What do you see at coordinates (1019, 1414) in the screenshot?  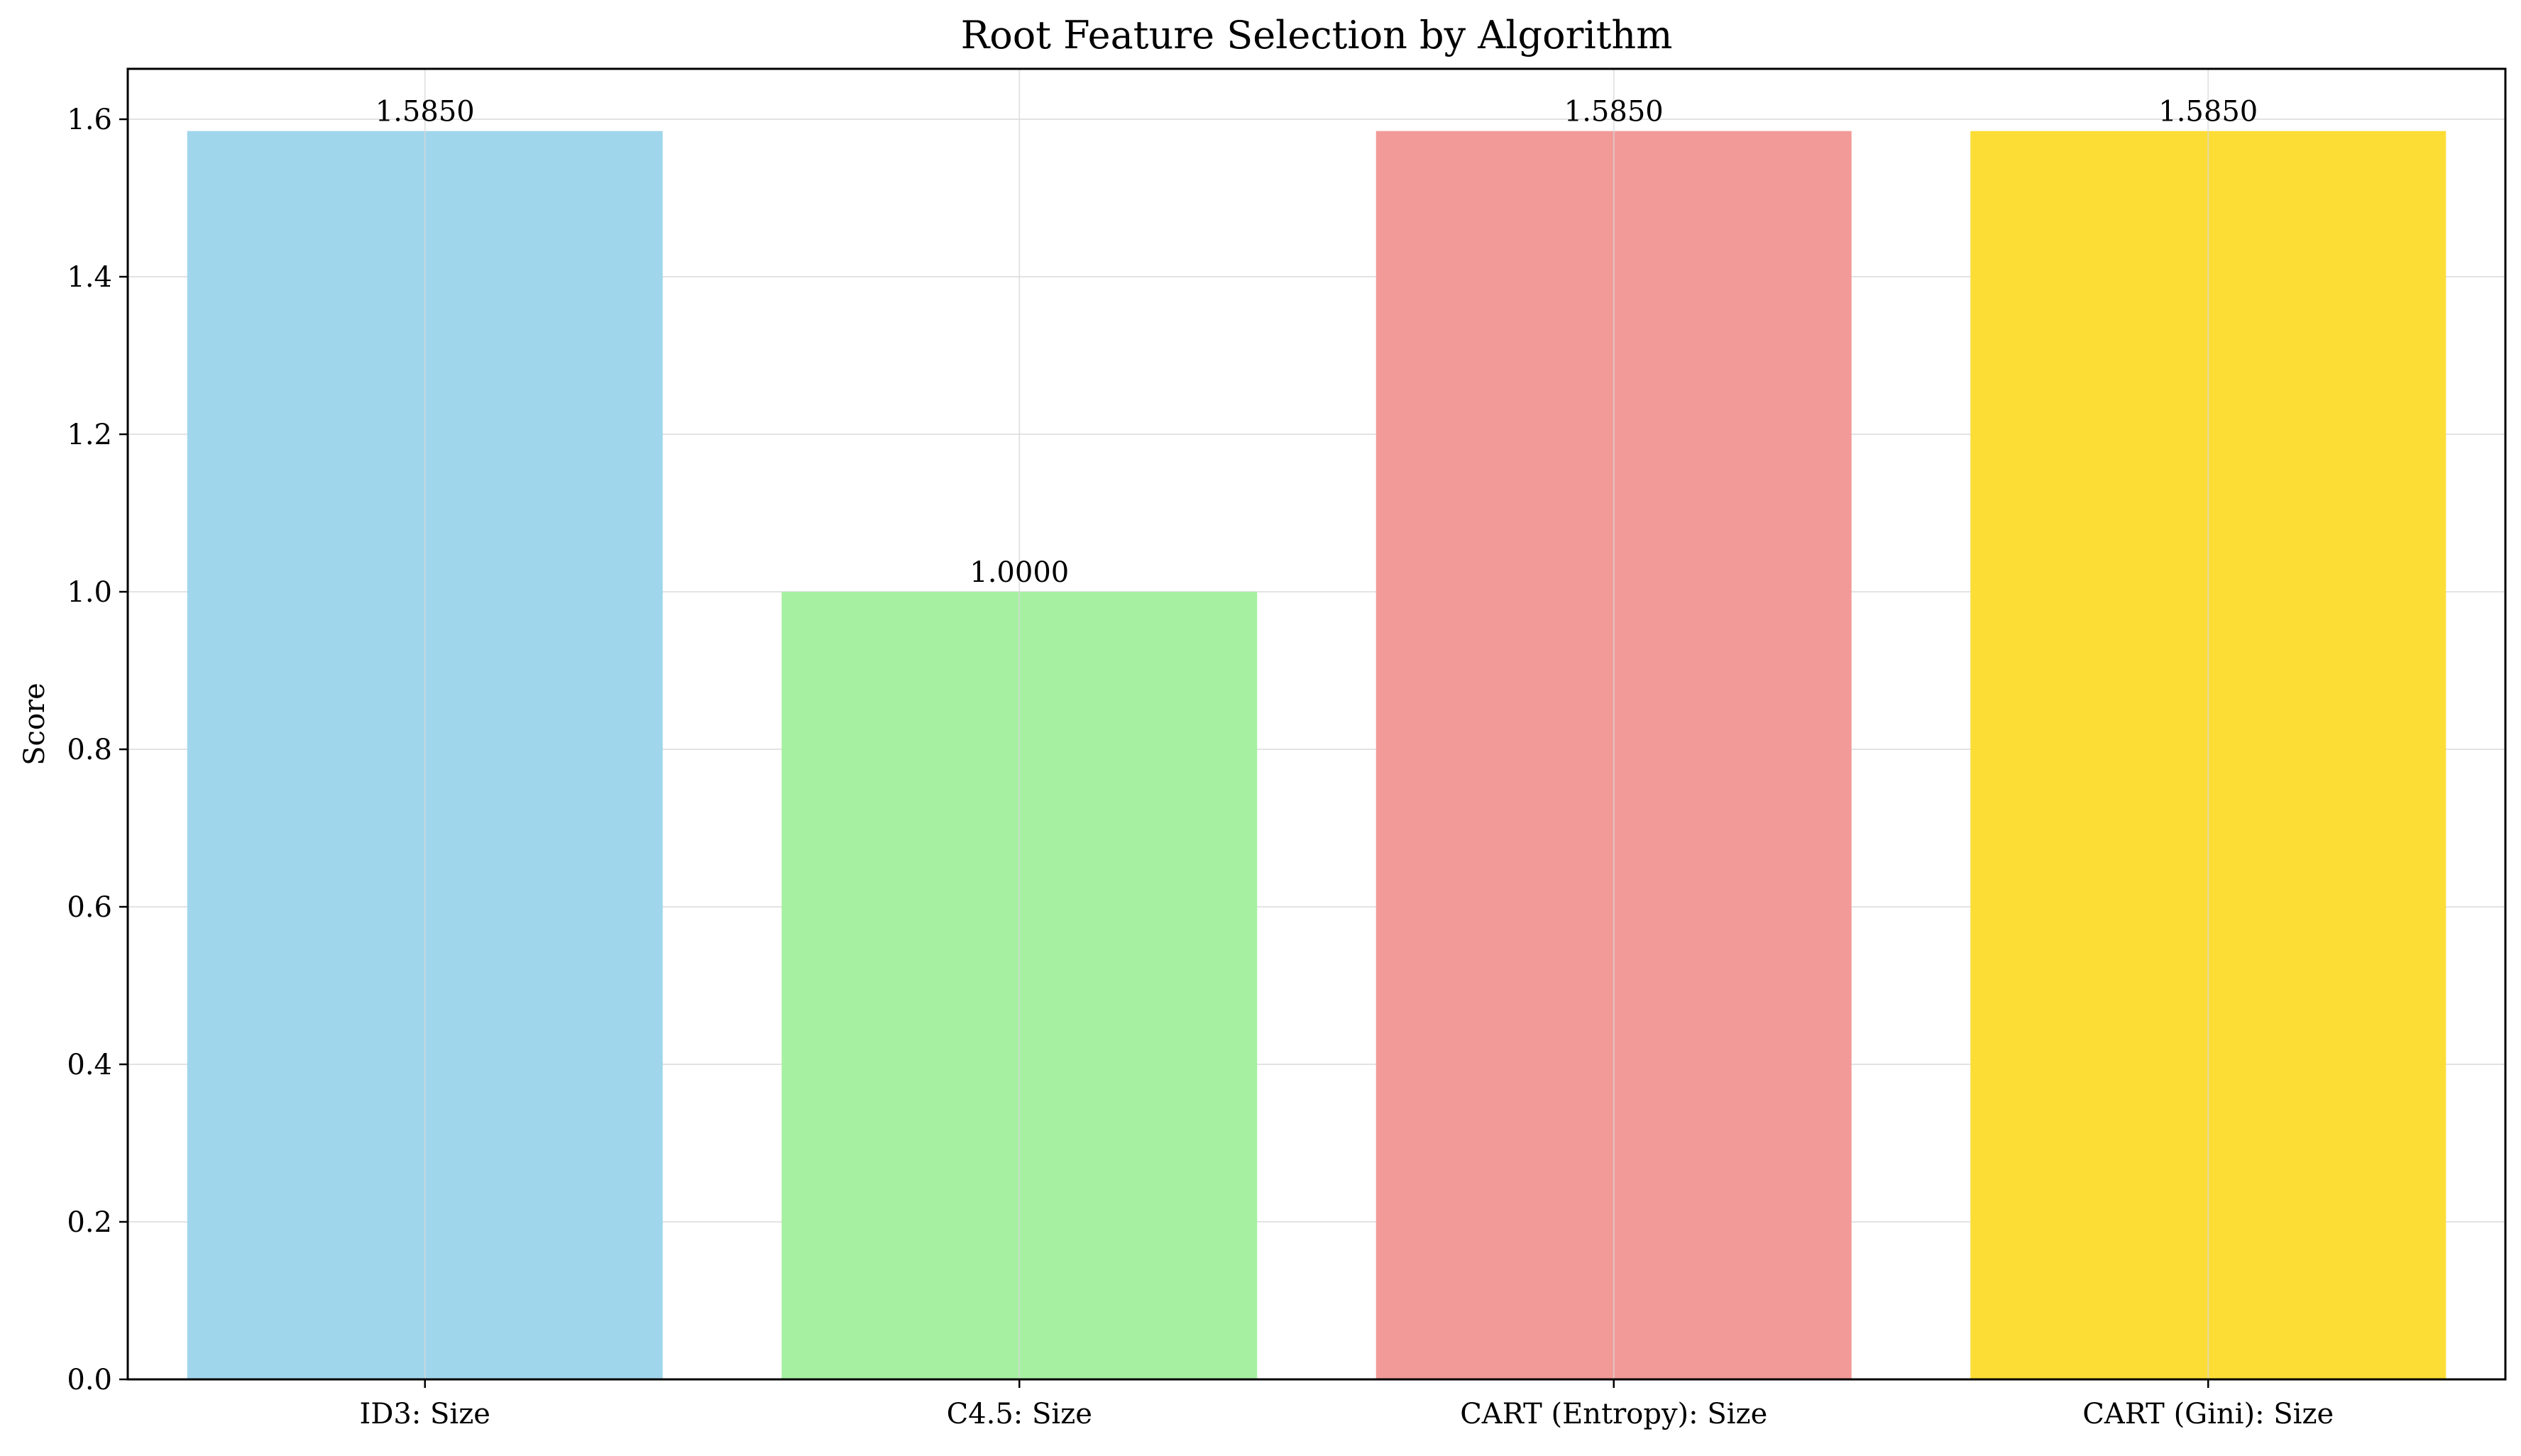 I see `x-tick-label: C4.5: Size` at bounding box center [1019, 1414].